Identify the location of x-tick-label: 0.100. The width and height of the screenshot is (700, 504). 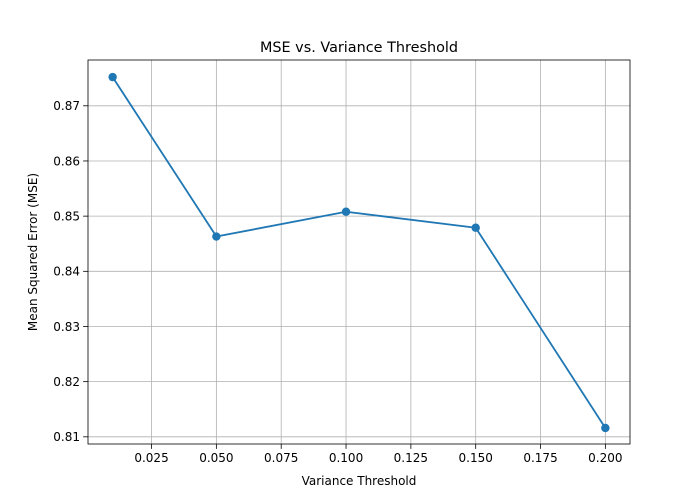
(346, 458).